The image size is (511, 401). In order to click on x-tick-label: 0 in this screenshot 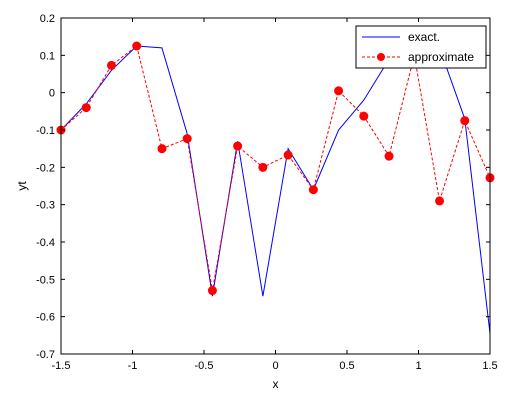, I will do `click(275, 366)`.